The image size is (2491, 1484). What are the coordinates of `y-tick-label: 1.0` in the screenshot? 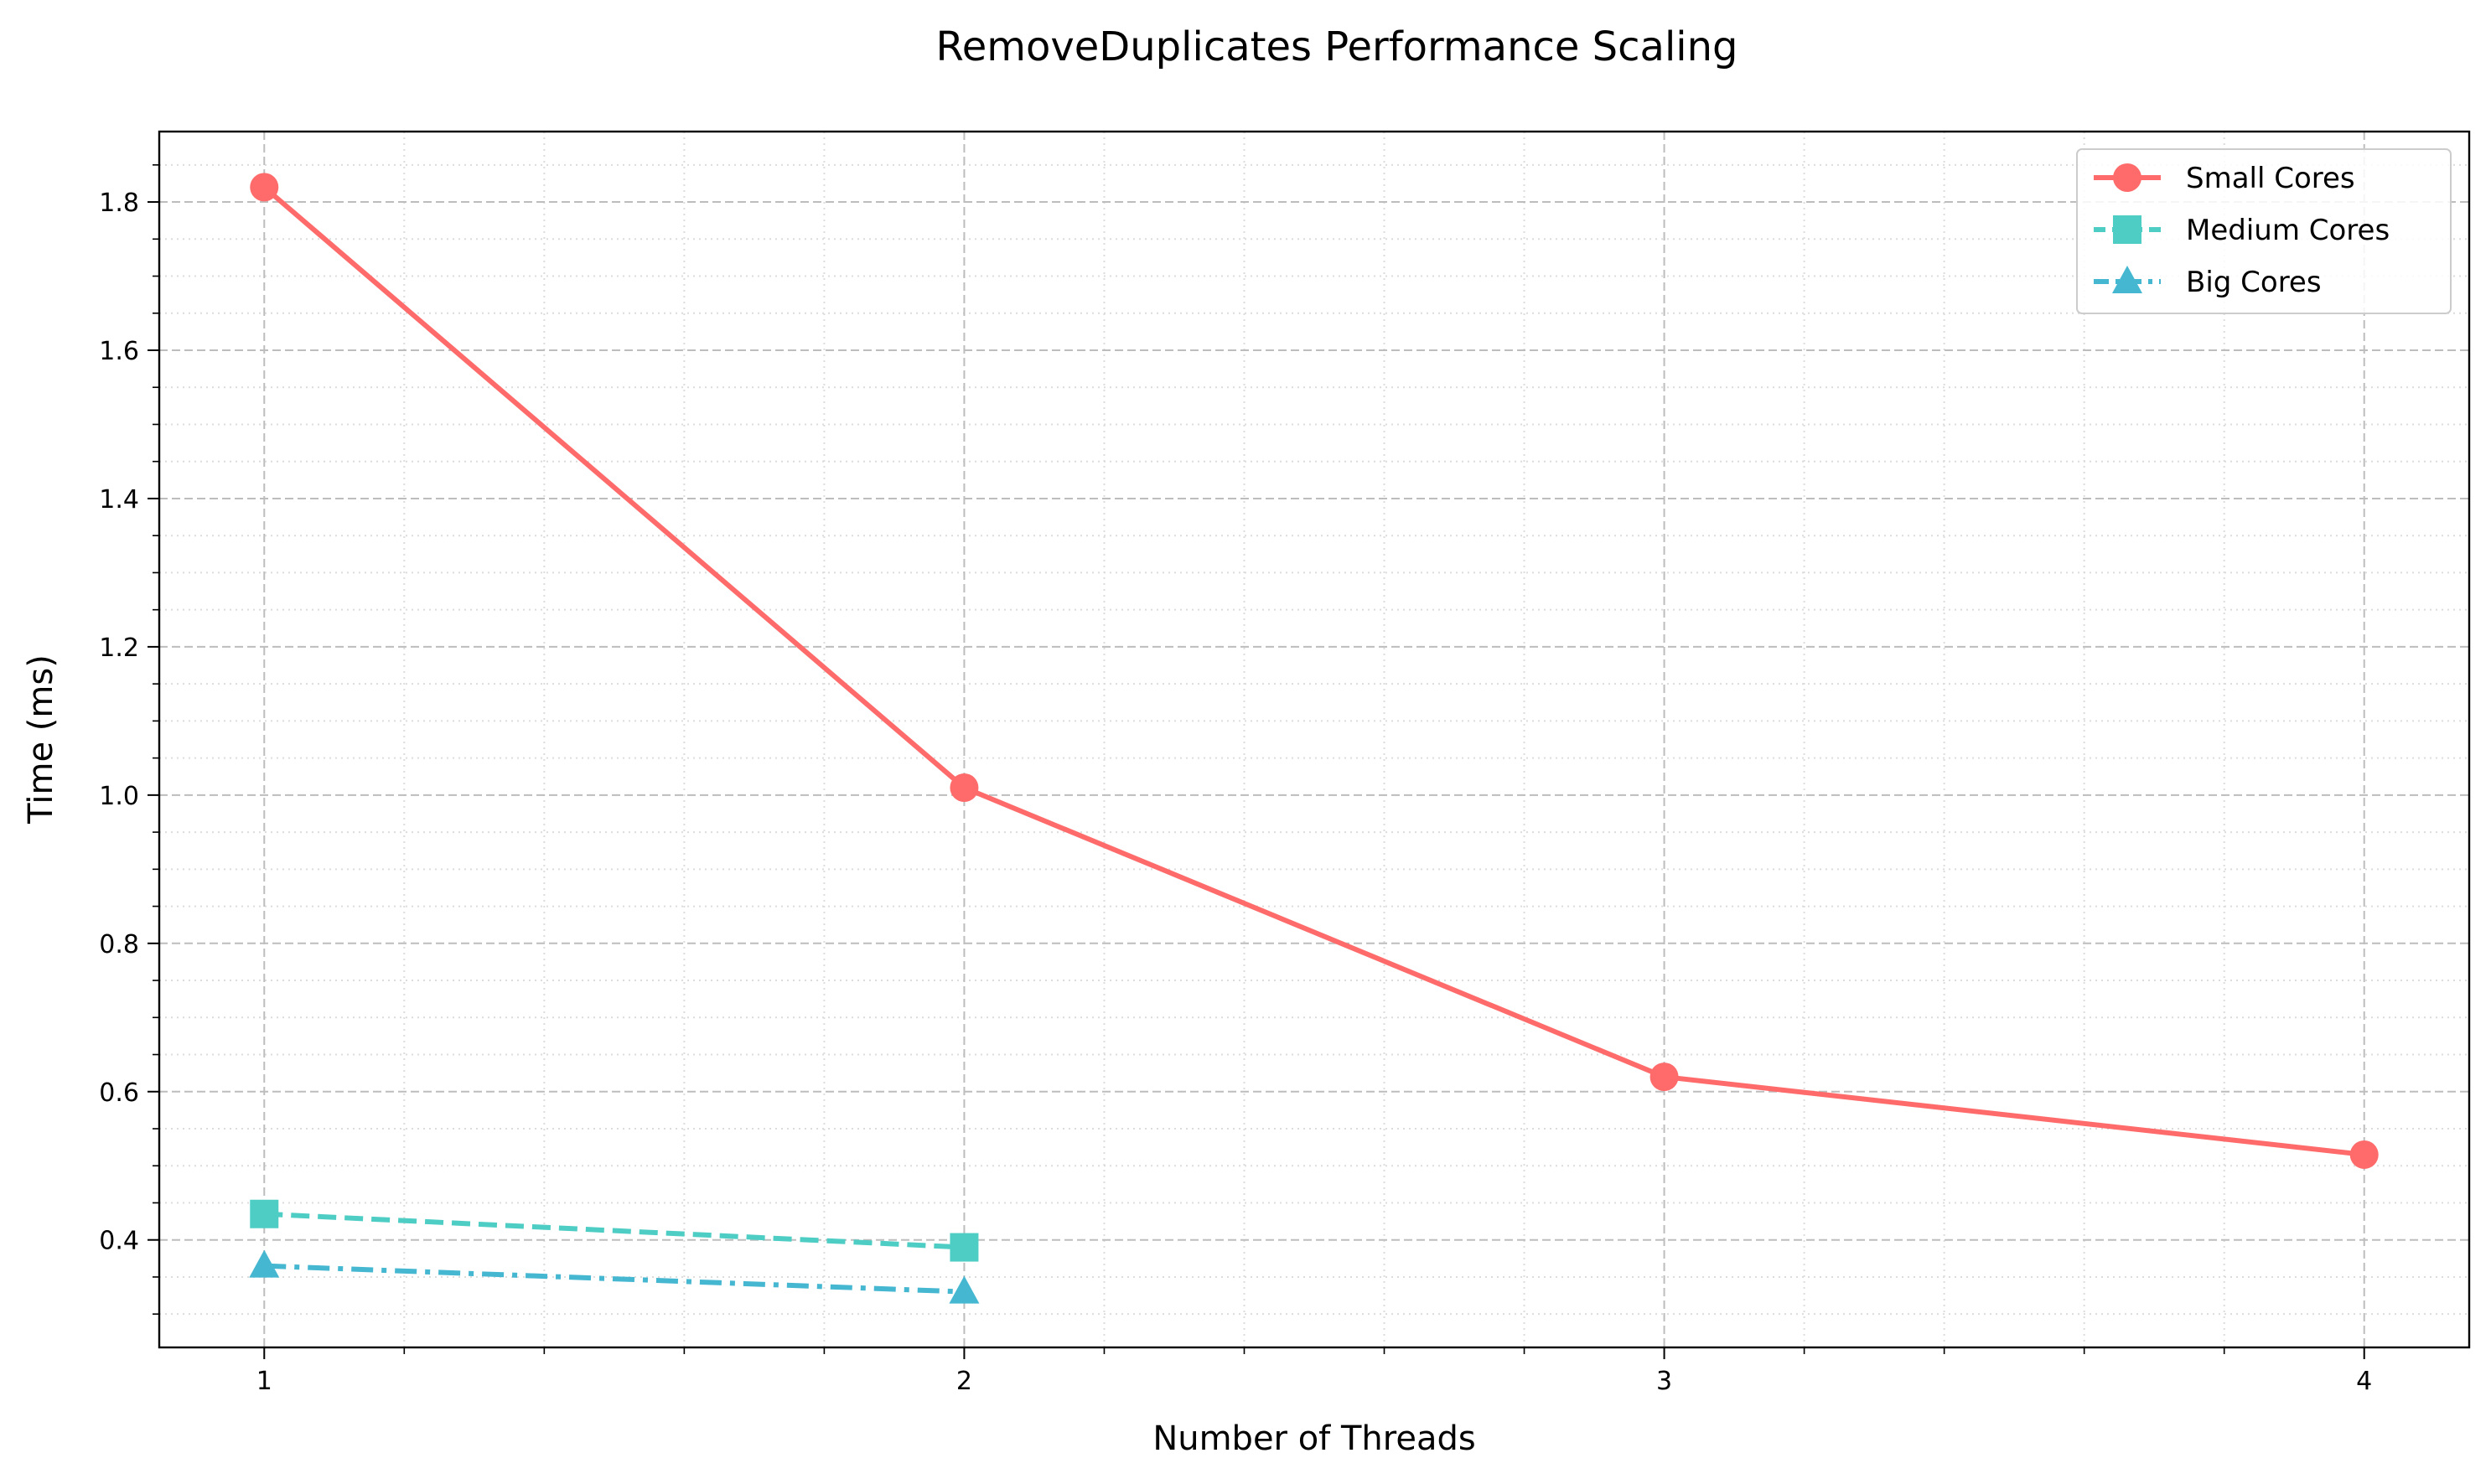 It's located at (119, 797).